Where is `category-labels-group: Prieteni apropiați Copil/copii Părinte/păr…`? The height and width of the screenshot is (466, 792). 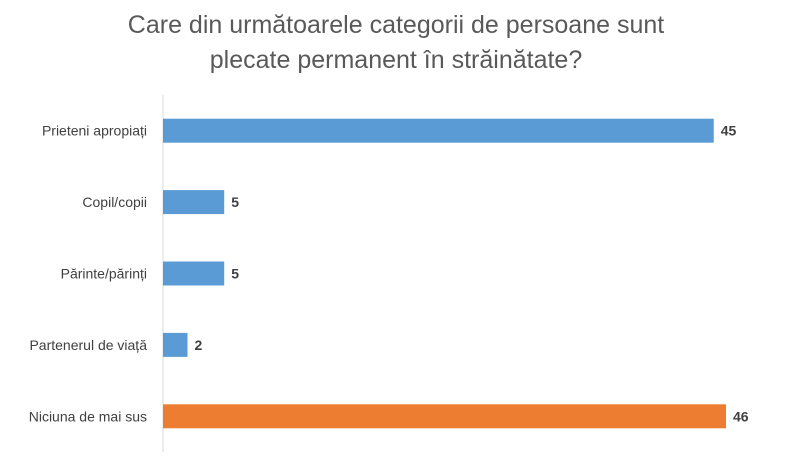
category-labels-group: Prieteni apropiați Copil/copii Părinte/păr… is located at coordinates (88, 274).